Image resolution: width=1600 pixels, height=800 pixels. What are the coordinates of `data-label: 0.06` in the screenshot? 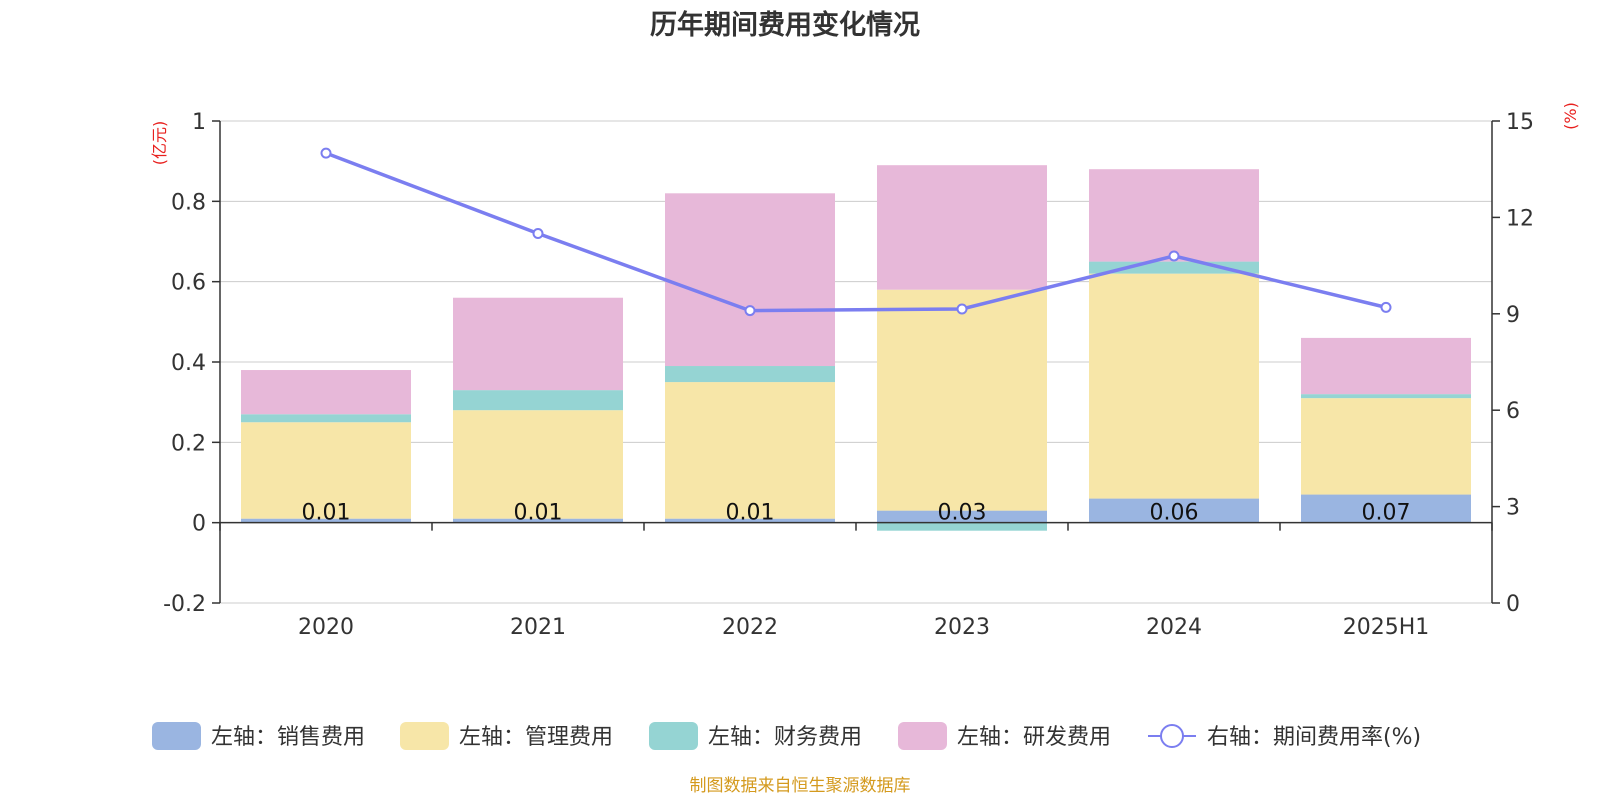 It's located at (1174, 513).